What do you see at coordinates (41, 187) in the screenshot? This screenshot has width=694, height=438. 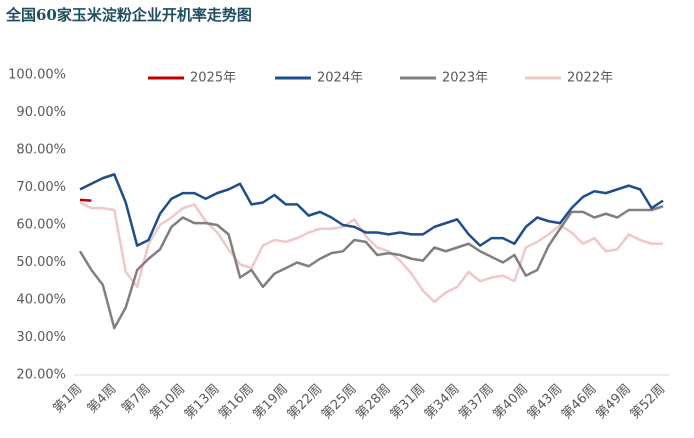 I see `y-tick-label: 70.00%` at bounding box center [41, 187].